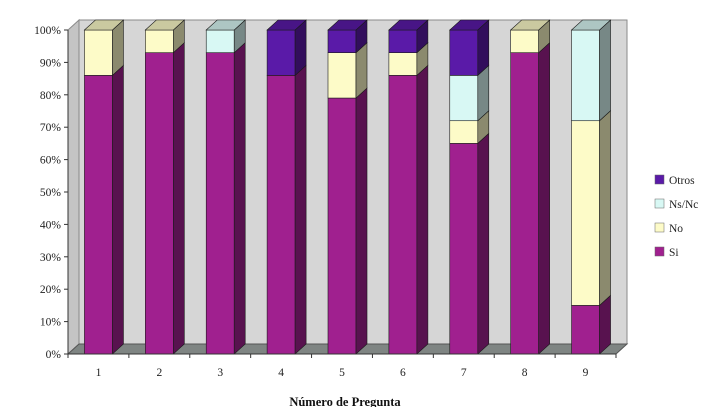 The height and width of the screenshot is (407, 712). What do you see at coordinates (586, 373) in the screenshot?
I see `x-tick-label: 9` at bounding box center [586, 373].